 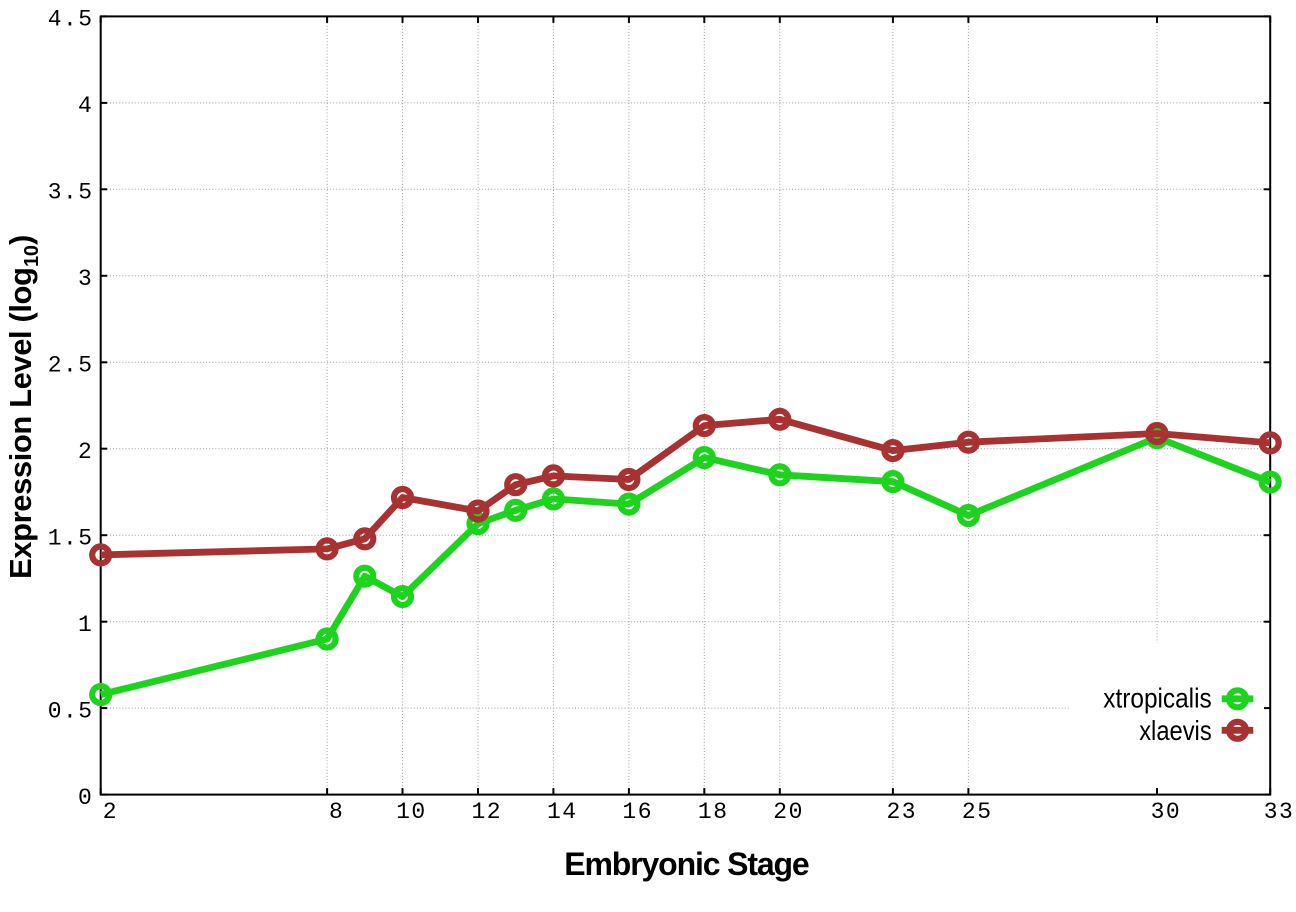 I want to click on svg-text: xlaevis, so click(x=1175, y=730).